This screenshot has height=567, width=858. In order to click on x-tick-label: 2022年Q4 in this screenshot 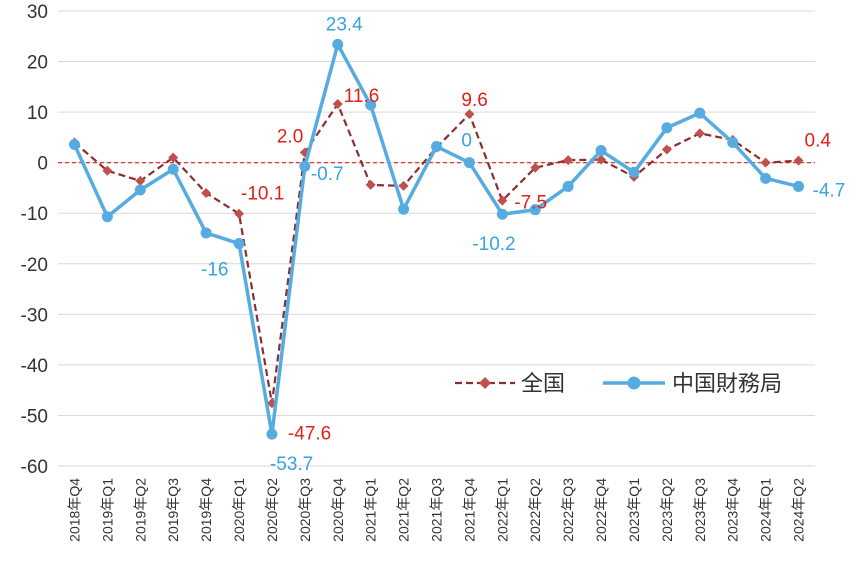, I will do `click(601, 510)`.